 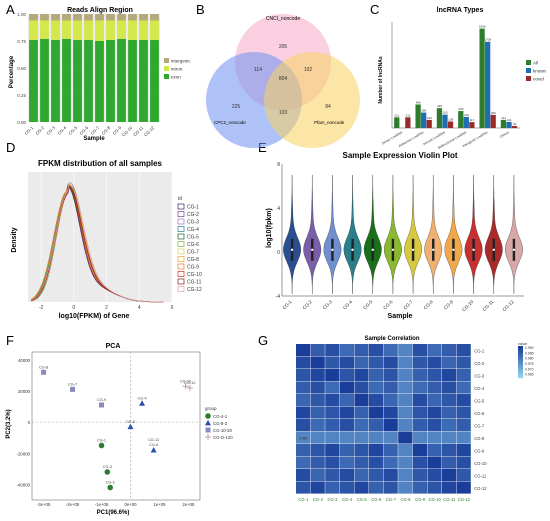 I want to click on chart-c-data-label: 1969, so click(x=482, y=27).